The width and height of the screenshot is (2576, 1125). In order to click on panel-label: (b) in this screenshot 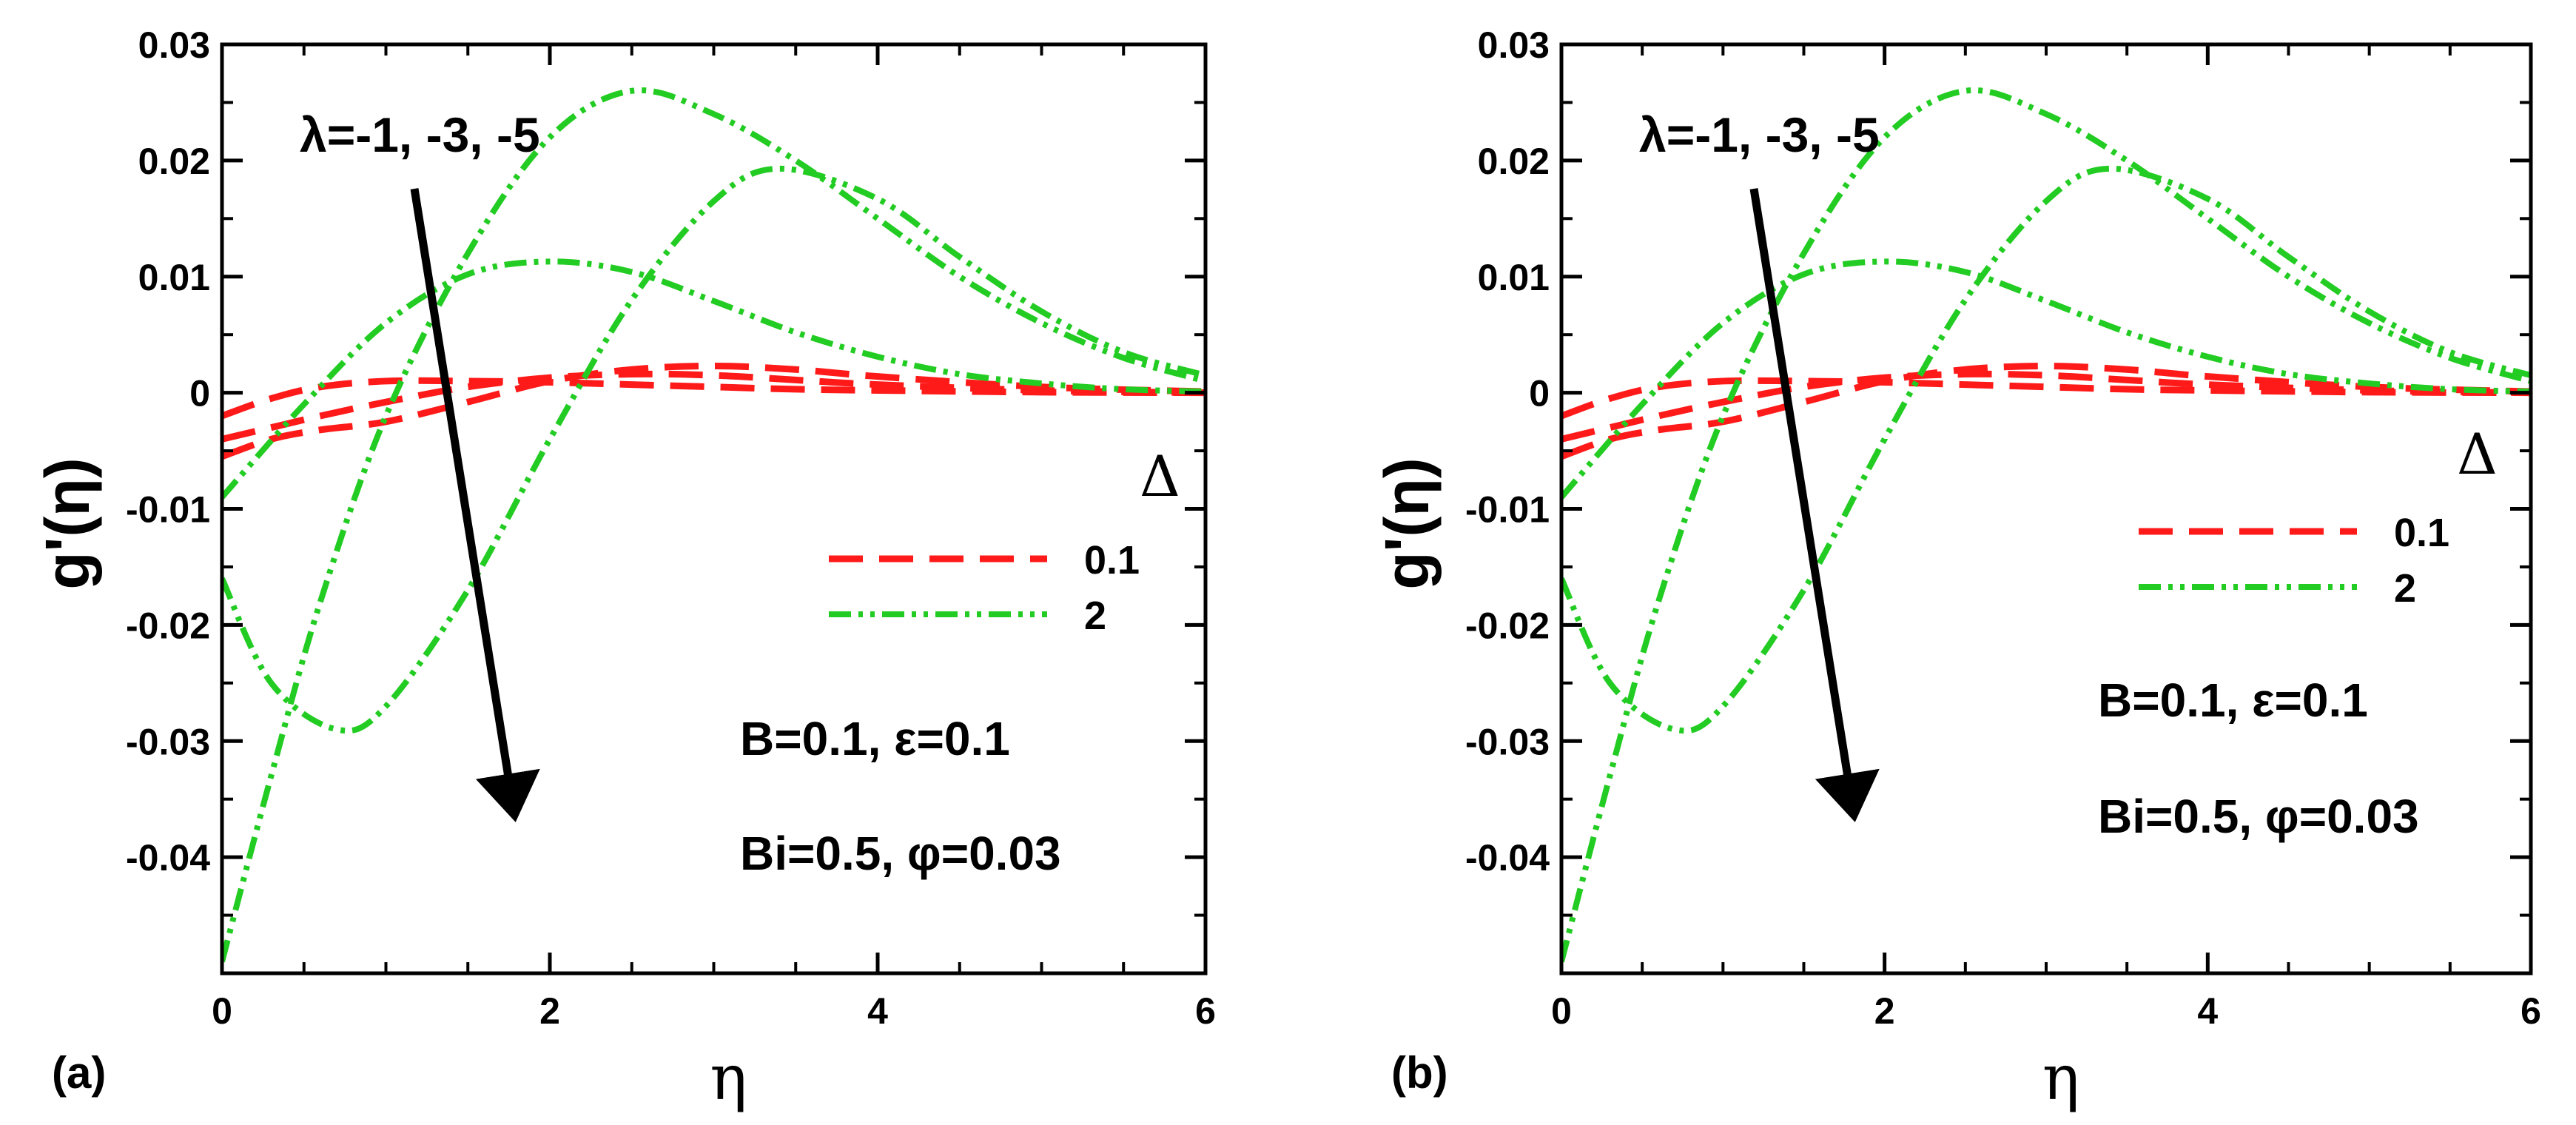, I will do `click(1419, 1073)`.